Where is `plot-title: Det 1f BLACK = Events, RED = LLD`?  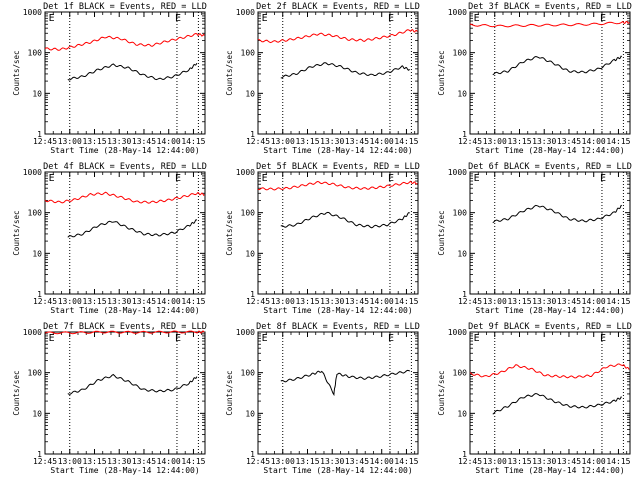
plot-title: Det 1f BLACK = Events, RED = LLD is located at coordinates (125, 7).